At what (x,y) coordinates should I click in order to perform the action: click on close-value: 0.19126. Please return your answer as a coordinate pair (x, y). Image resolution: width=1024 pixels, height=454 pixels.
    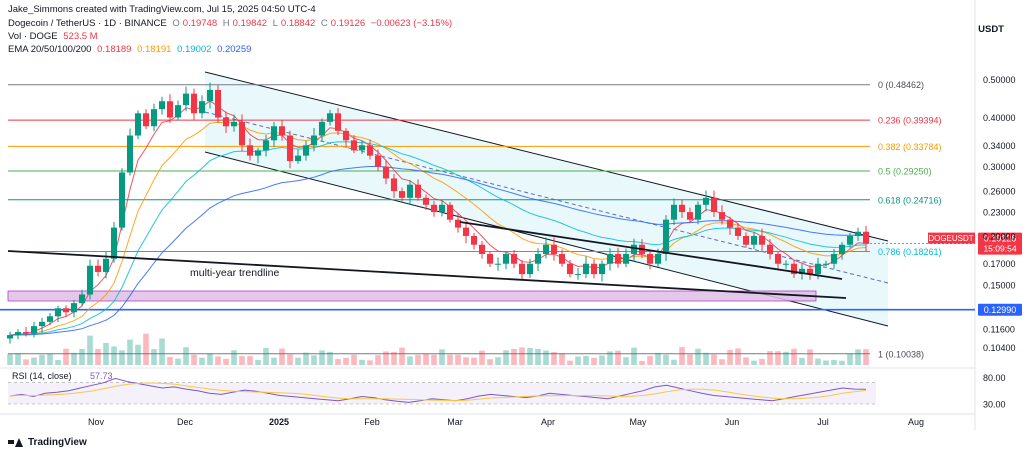
    Looking at the image, I should click on (348, 23).